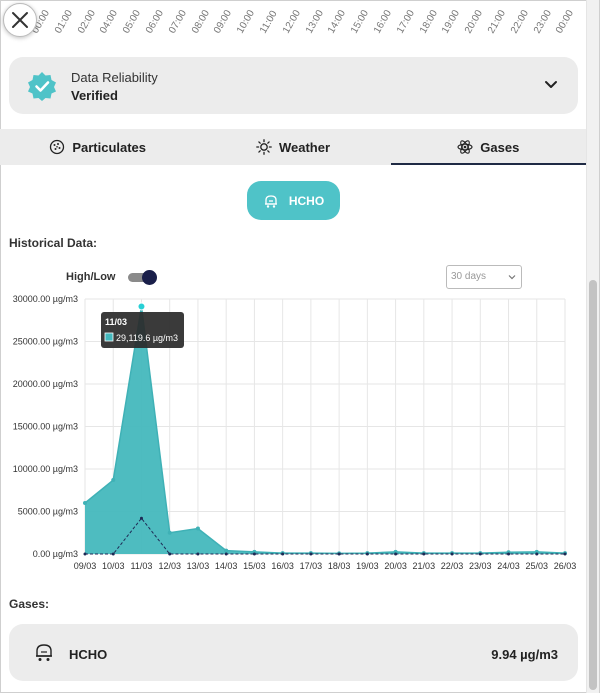 Image resolution: width=600 pixels, height=693 pixels. What do you see at coordinates (91, 277) in the screenshot?
I see `high-low-toggle-label: High/Low` at bounding box center [91, 277].